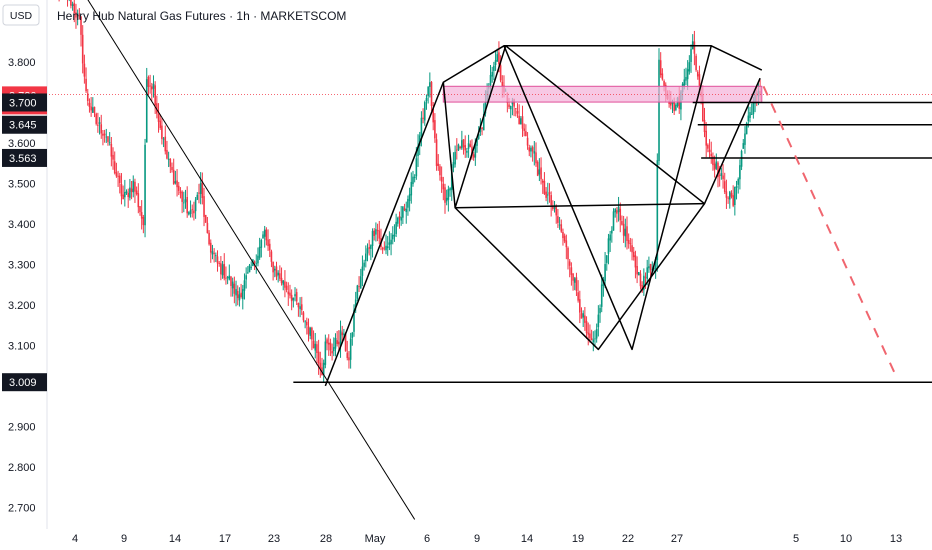  I want to click on level-3-label-bg, so click(24, 157).